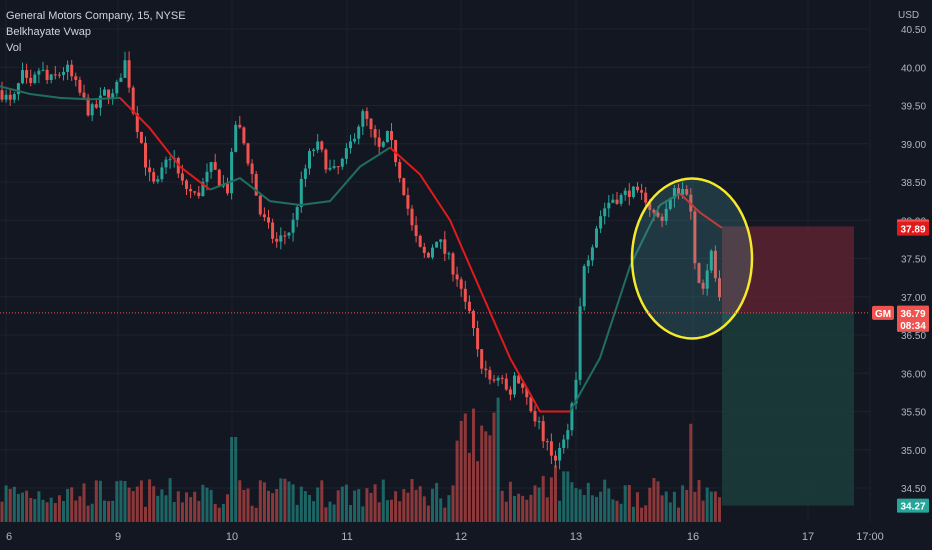 The image size is (932, 550). I want to click on price-tick-label: 36.00, so click(913, 374).